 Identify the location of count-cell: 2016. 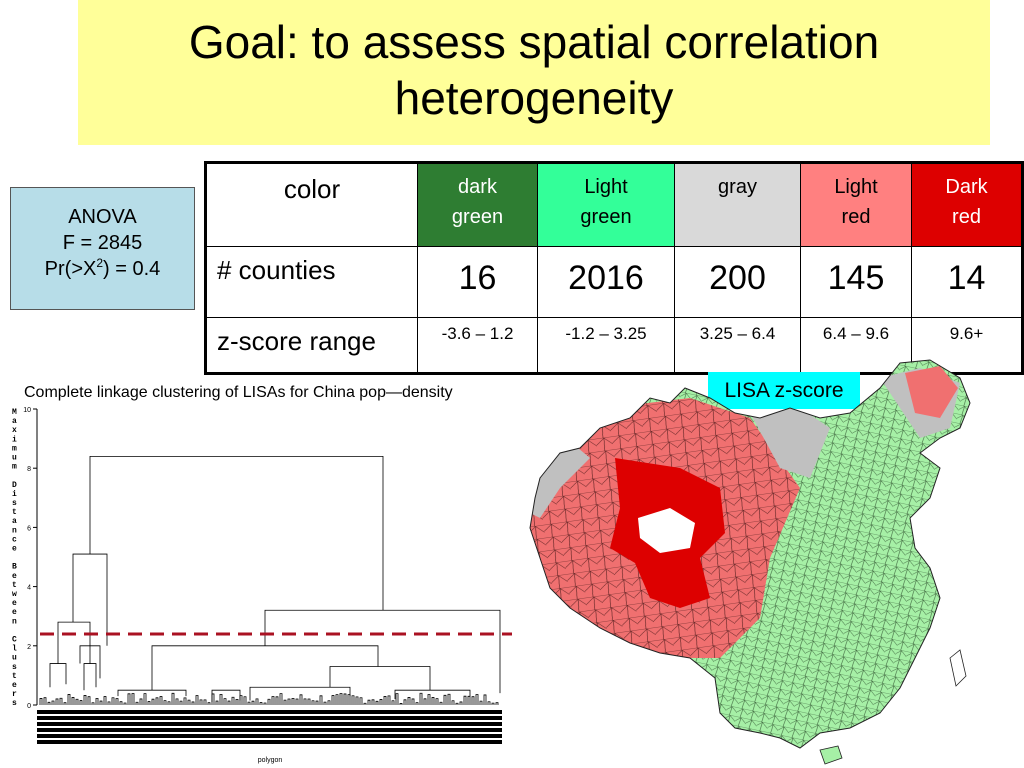
(606, 282).